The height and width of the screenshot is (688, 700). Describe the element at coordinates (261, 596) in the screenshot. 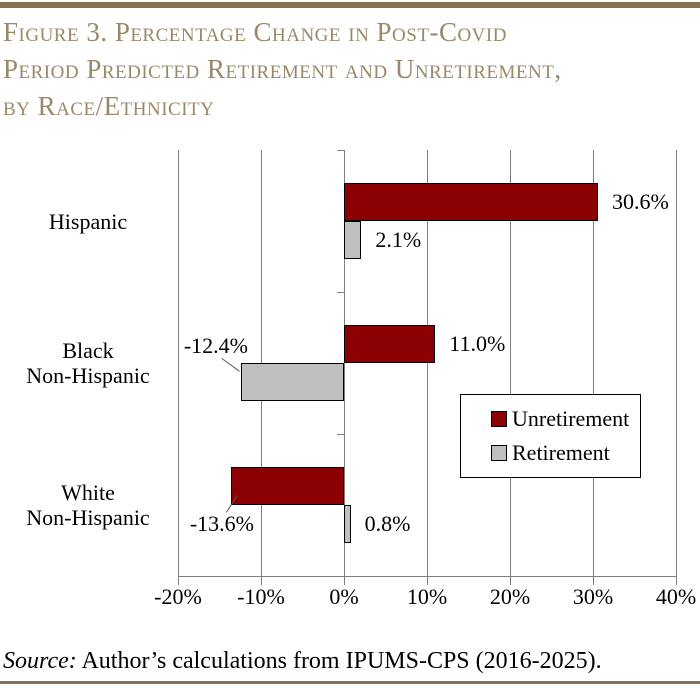

I see `x-axis-label--10: -10%` at that location.